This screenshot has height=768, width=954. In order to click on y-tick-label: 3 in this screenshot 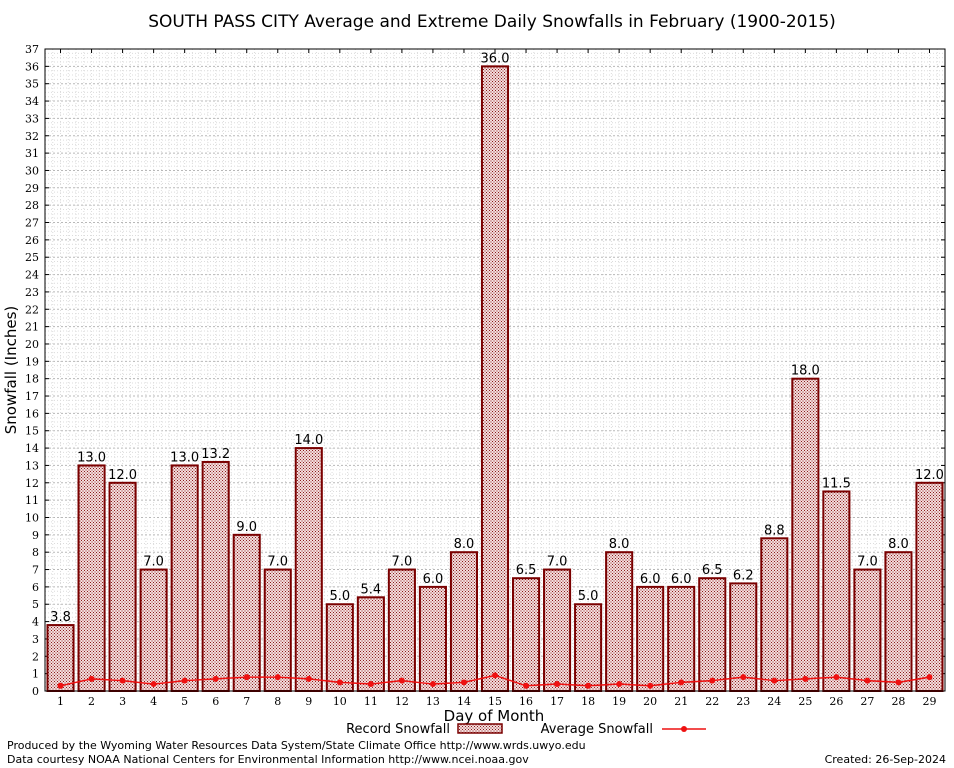, I will do `click(35, 639)`.